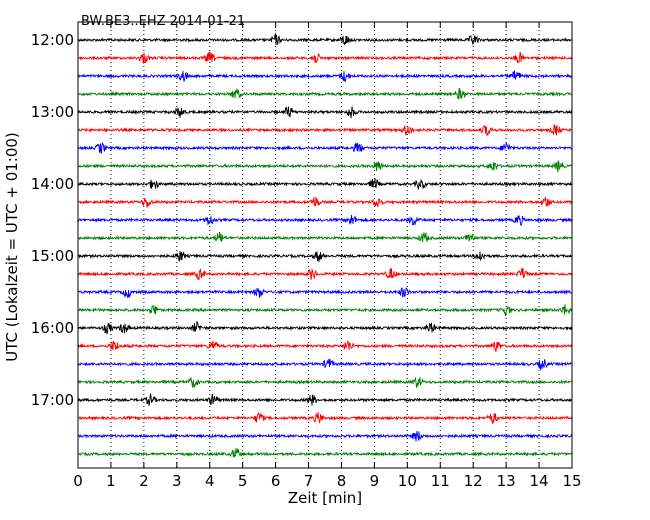 The width and height of the screenshot is (650, 520). I want to click on x-tick-label: 6, so click(276, 481).